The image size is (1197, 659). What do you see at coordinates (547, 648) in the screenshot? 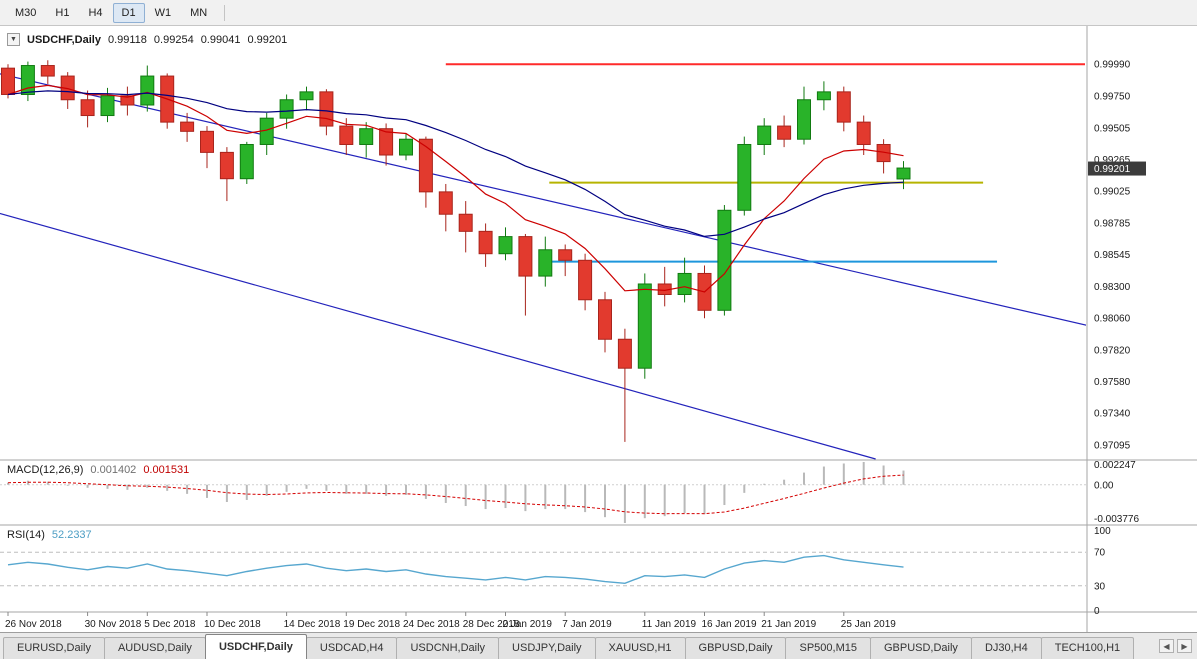
I see `chart-tab-usdjpy-daily: USDJPY,Daily` at bounding box center [547, 648].